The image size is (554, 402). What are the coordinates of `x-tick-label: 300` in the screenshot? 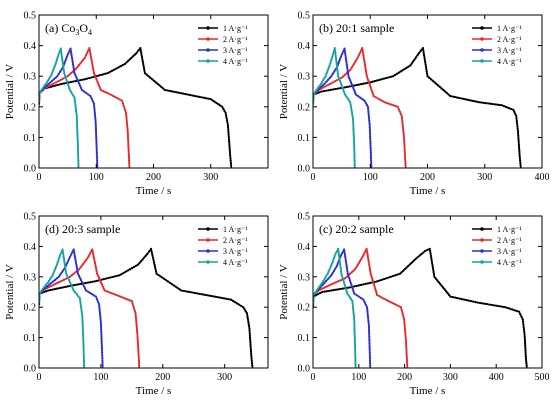 It's located at (224, 377).